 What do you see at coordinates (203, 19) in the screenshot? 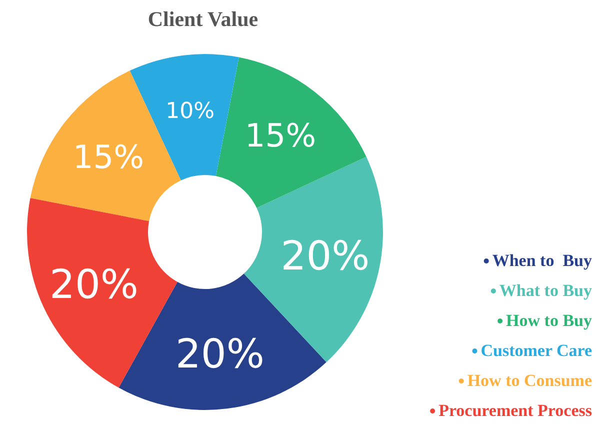
I see `chart-title: Client Value` at bounding box center [203, 19].